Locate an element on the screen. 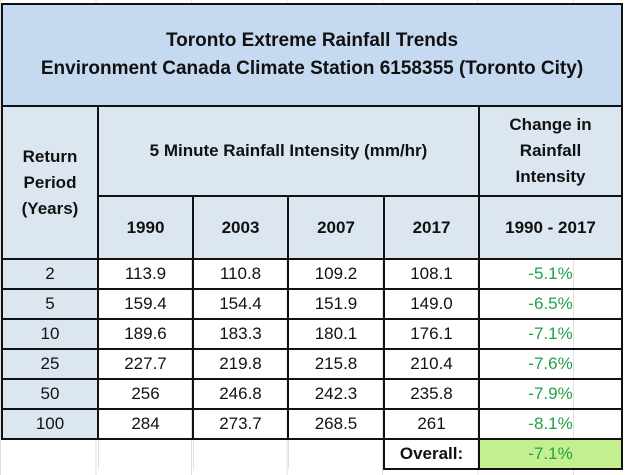 This screenshot has height=475, width=626. return-period-cell: 5 is located at coordinates (50, 304).